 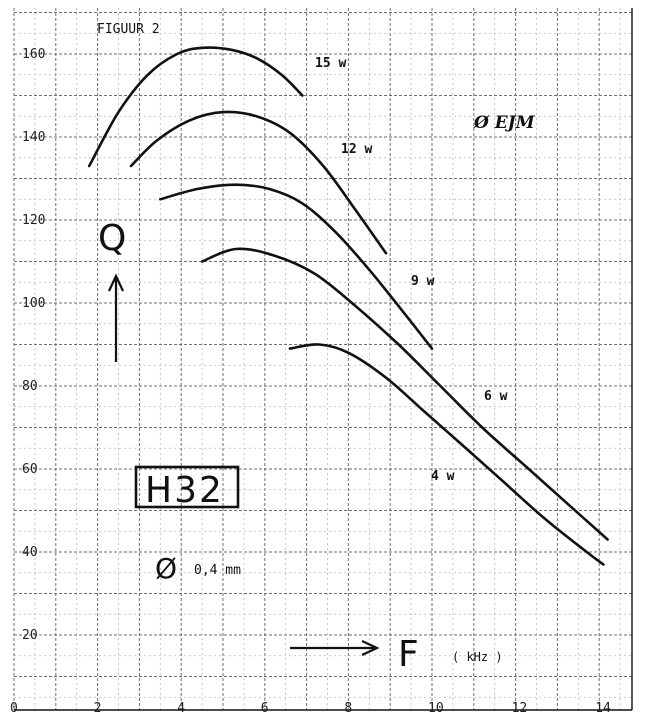 What do you see at coordinates (520, 708) in the screenshot?
I see `x-tick-label: 12` at bounding box center [520, 708].